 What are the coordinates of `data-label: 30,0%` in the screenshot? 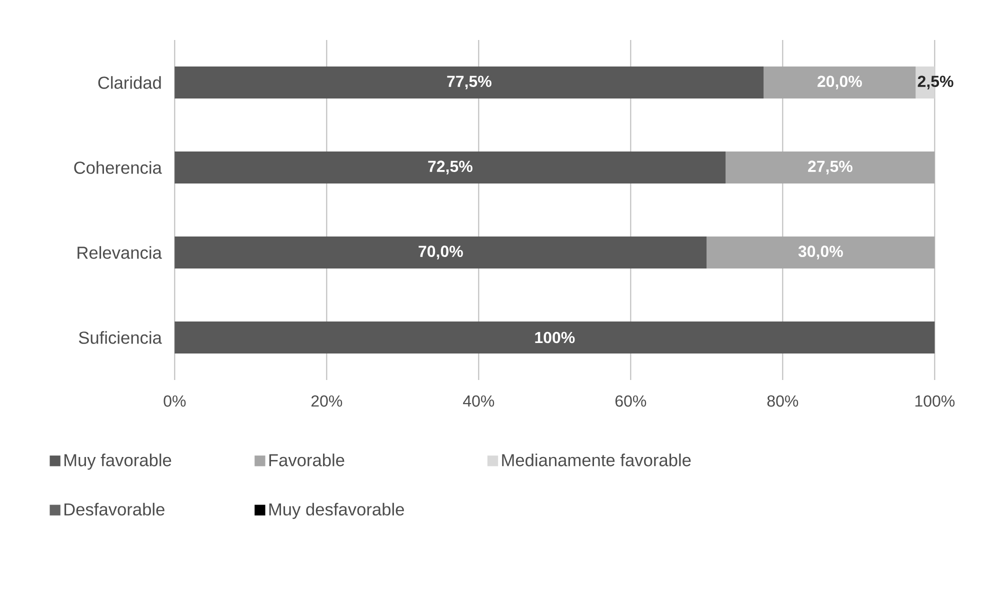 It's located at (820, 253).